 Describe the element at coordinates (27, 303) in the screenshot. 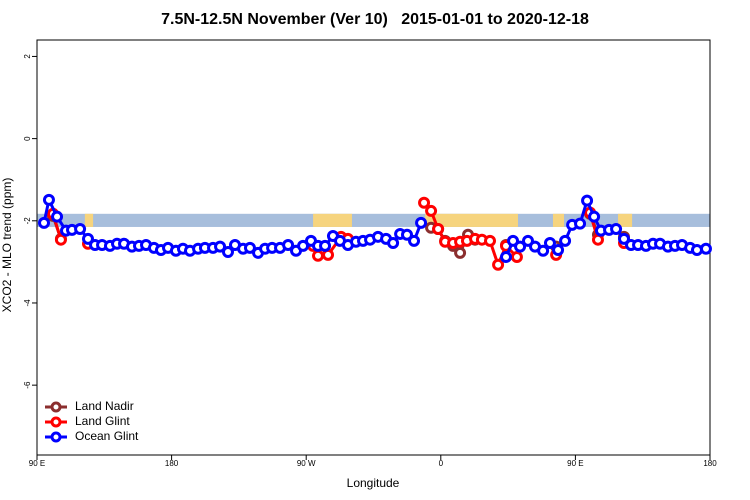

I see `y-tick-label: -4` at that location.